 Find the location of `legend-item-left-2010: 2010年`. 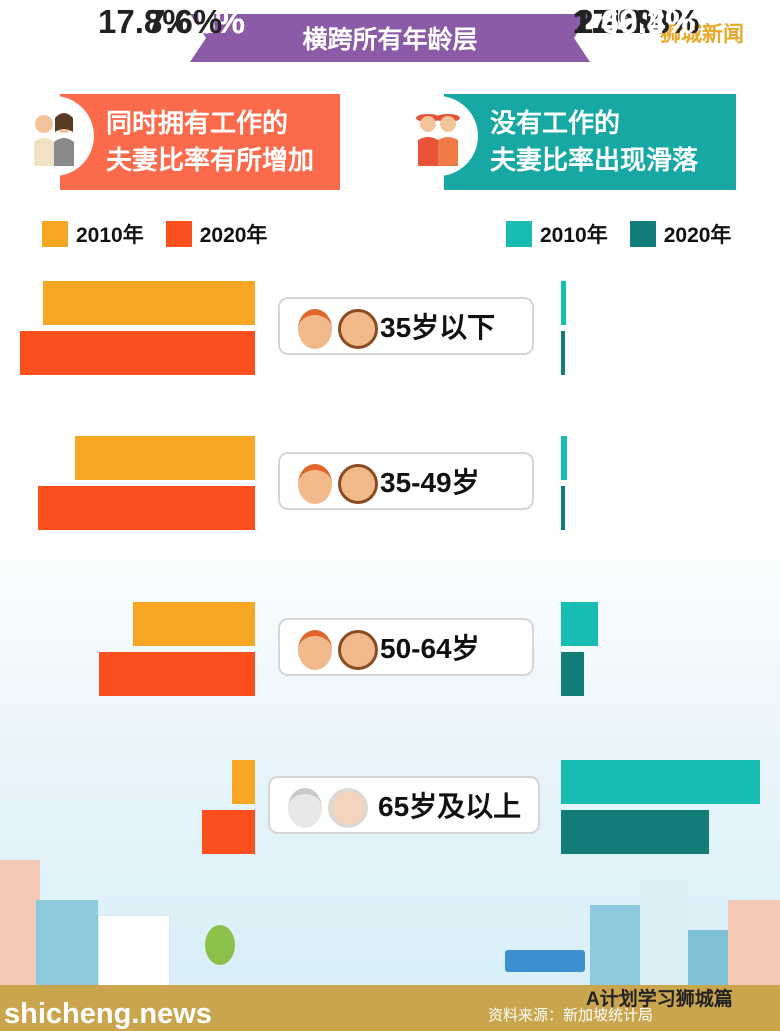

legend-item-left-2010: 2010年 is located at coordinates (93, 234).